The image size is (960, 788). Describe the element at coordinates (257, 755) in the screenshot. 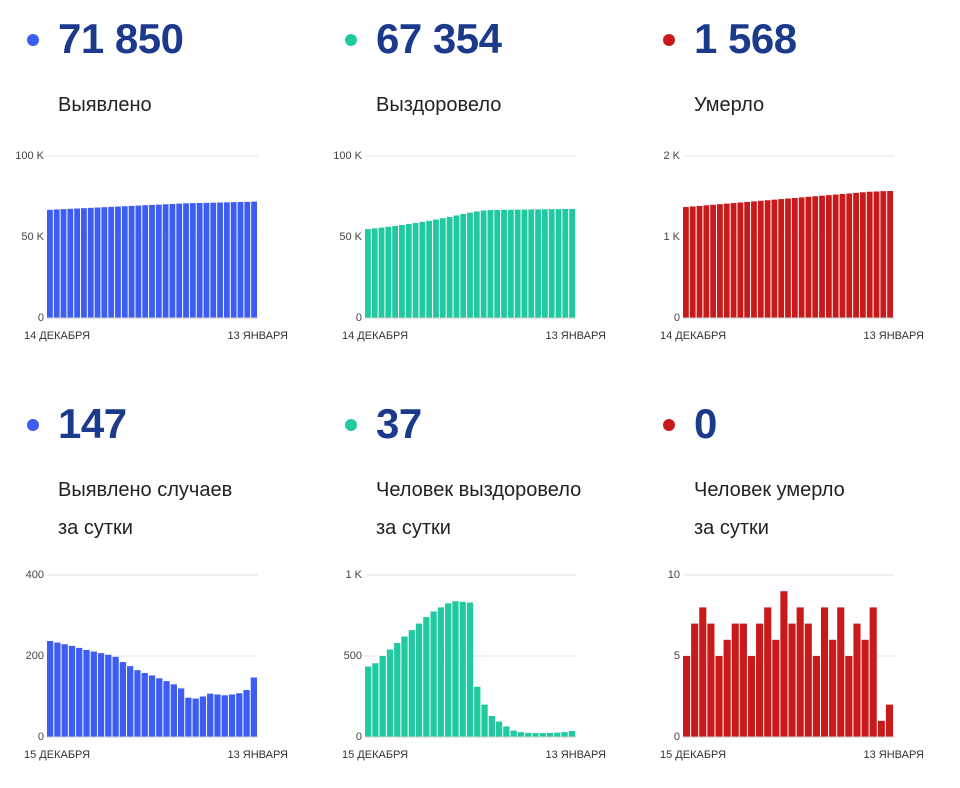

I see `x-tick-label-end: 13 ЯНВАРЯ` at that location.